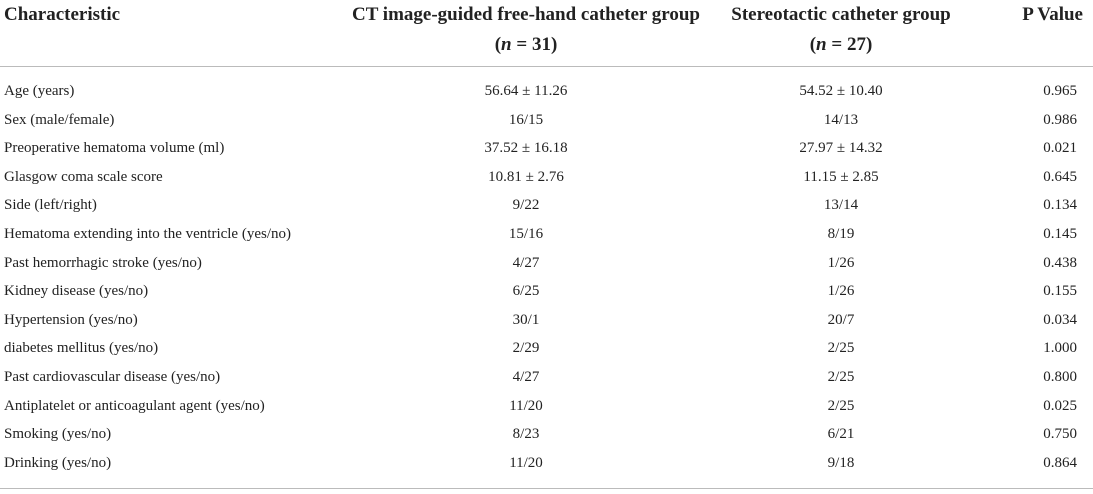 The image size is (1093, 494). Describe the element at coordinates (841, 434) in the screenshot. I see `row-group2-value: 6/21` at that location.